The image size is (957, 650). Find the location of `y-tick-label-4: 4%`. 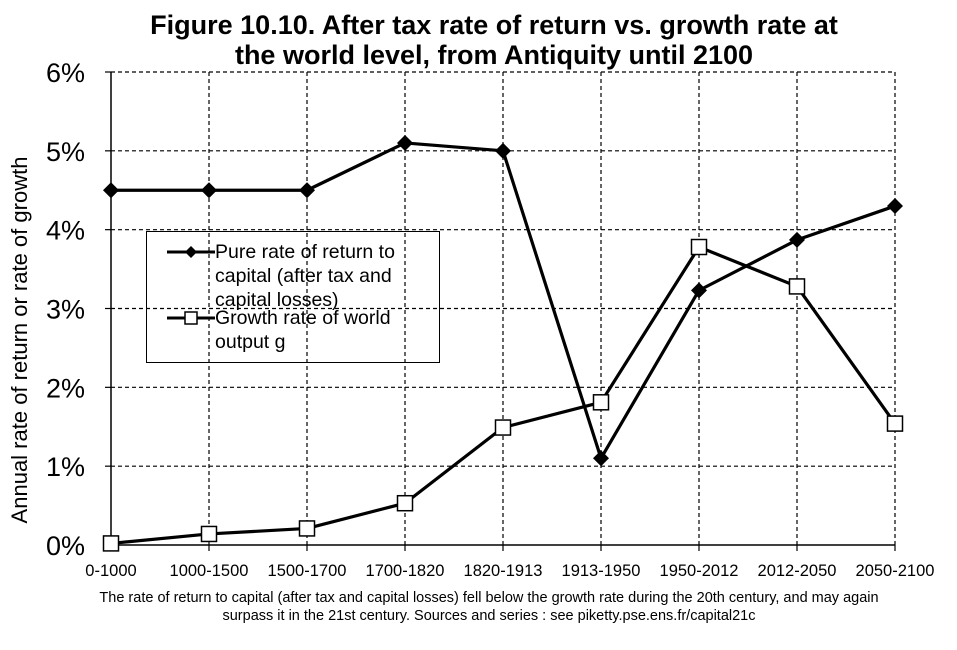

y-tick-label-4: 4% is located at coordinates (65, 231).